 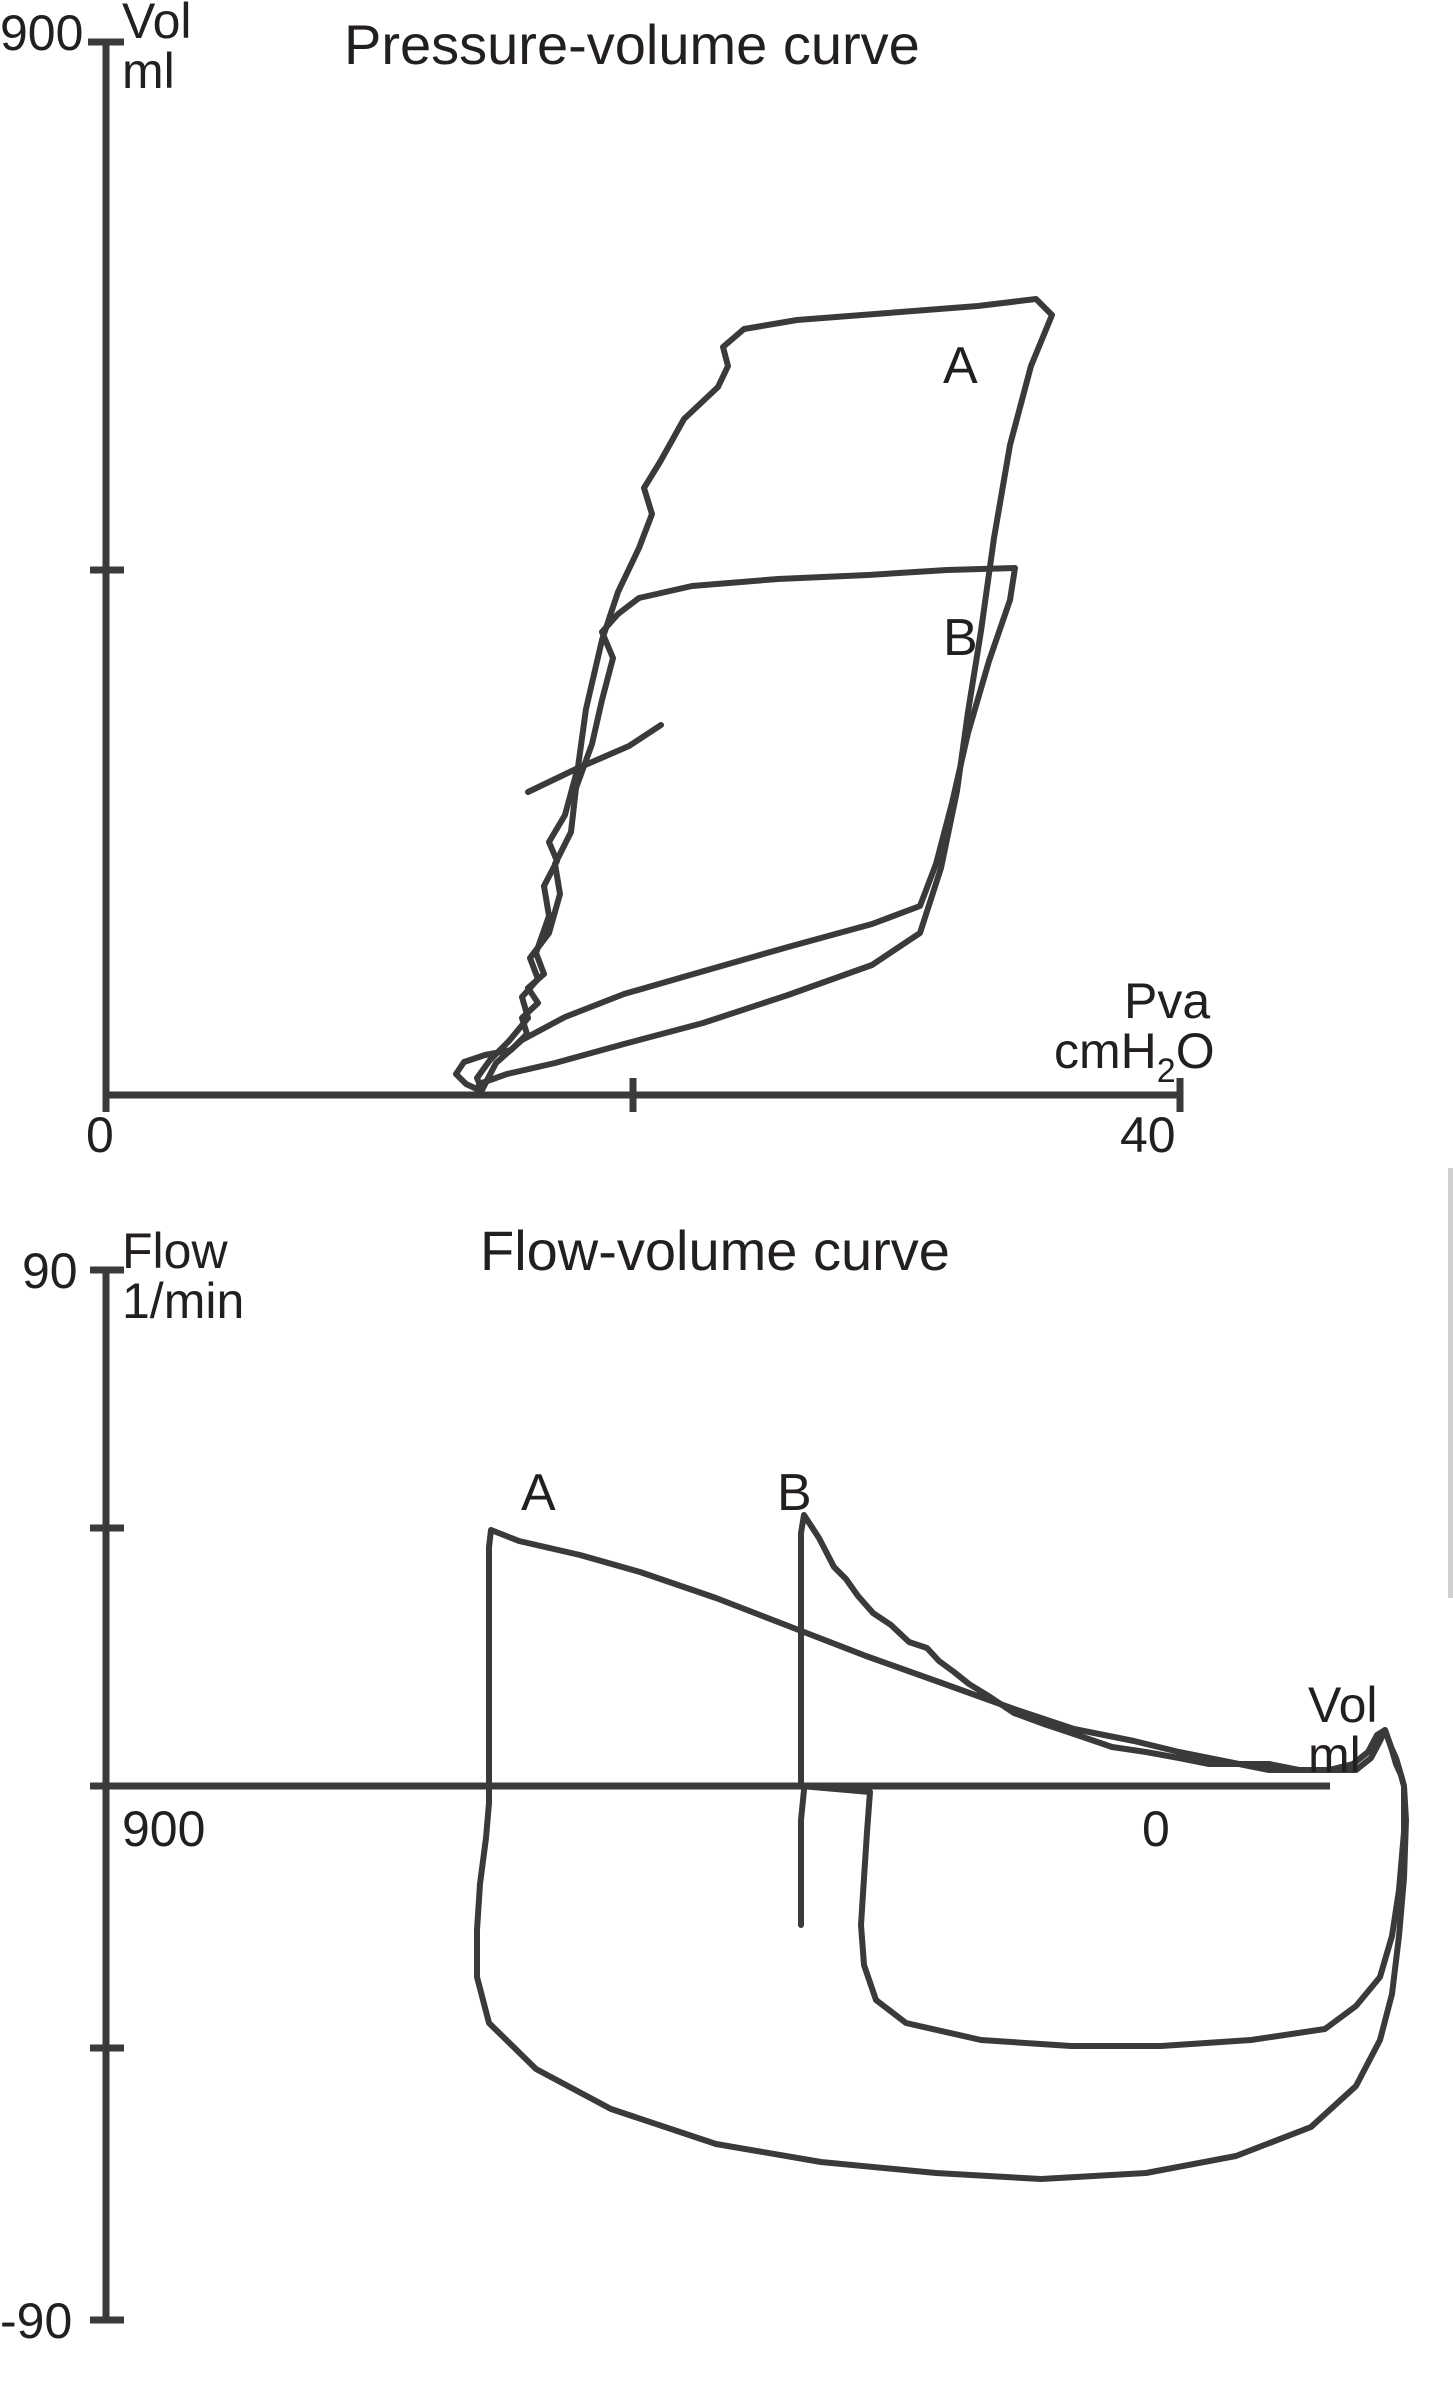 What do you see at coordinates (632, 44) in the screenshot?
I see `pv-chart-title: Pressure-volume curve` at bounding box center [632, 44].